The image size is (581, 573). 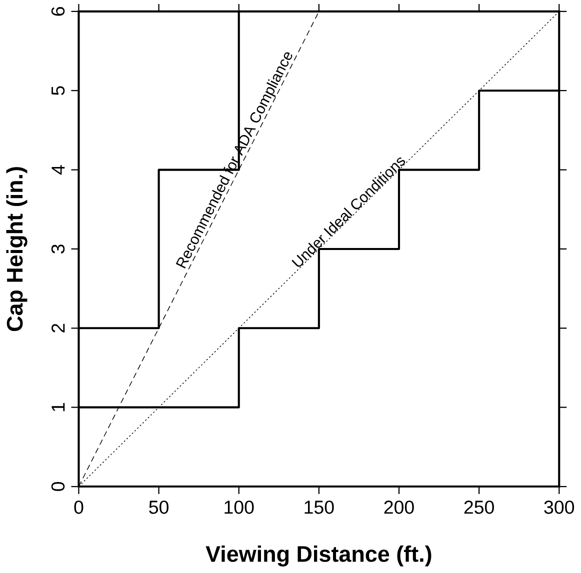 I want to click on x-tick-label: 0, so click(x=79, y=507).